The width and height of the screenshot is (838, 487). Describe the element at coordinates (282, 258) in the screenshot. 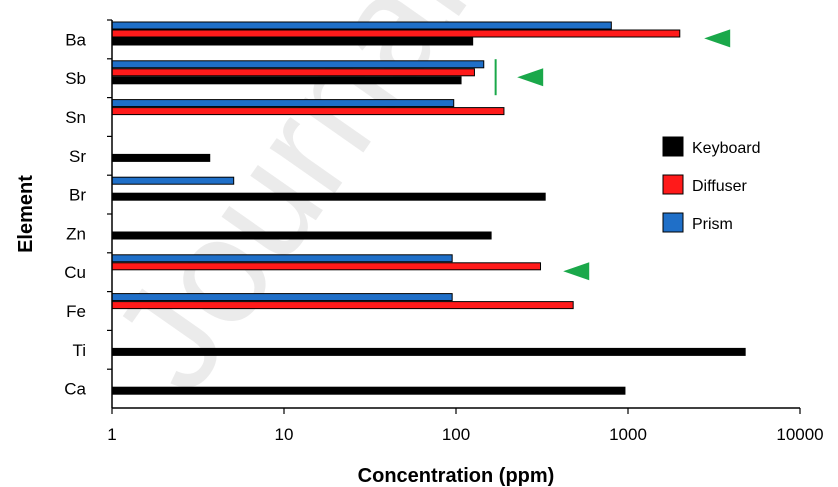

I see `bar-prism-cu` at that location.